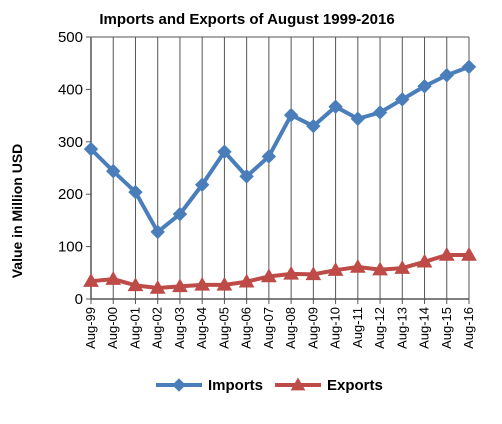 Image resolution: width=502 pixels, height=424 pixels. I want to click on exports-line, so click(279, 271).